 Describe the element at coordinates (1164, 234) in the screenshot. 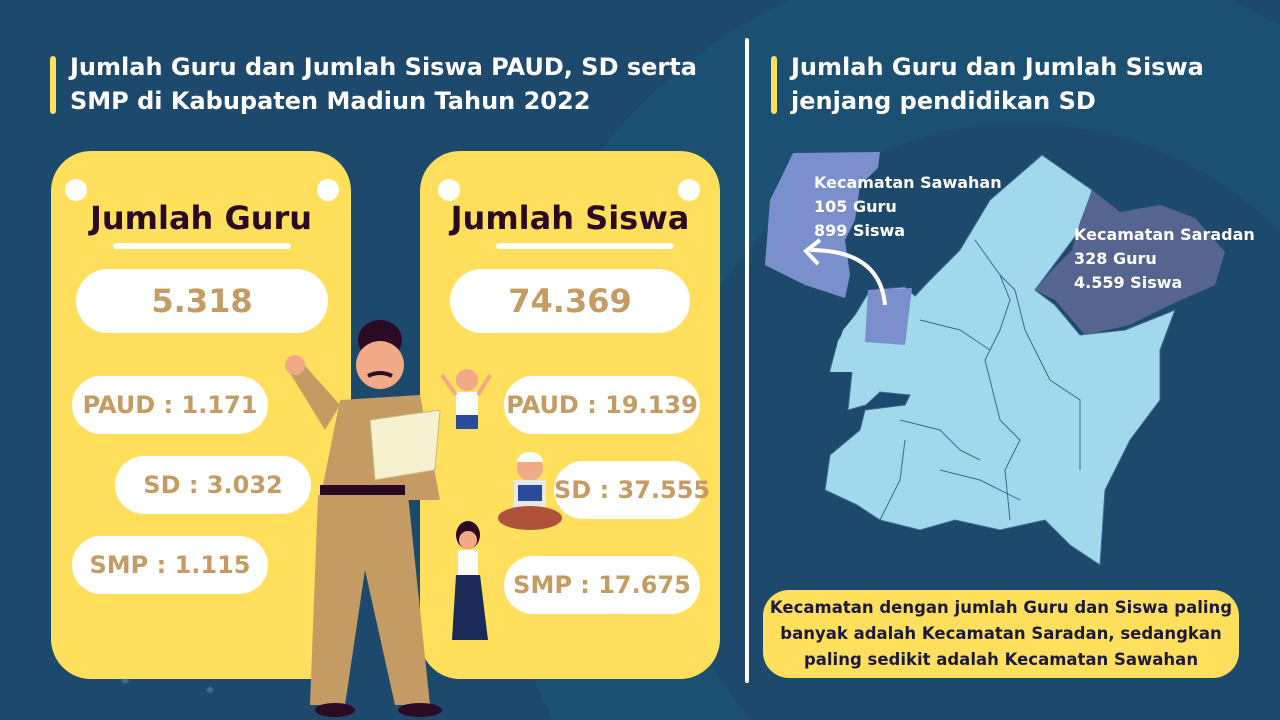

I see `saradan-name: Kecamatan Saradan` at that location.